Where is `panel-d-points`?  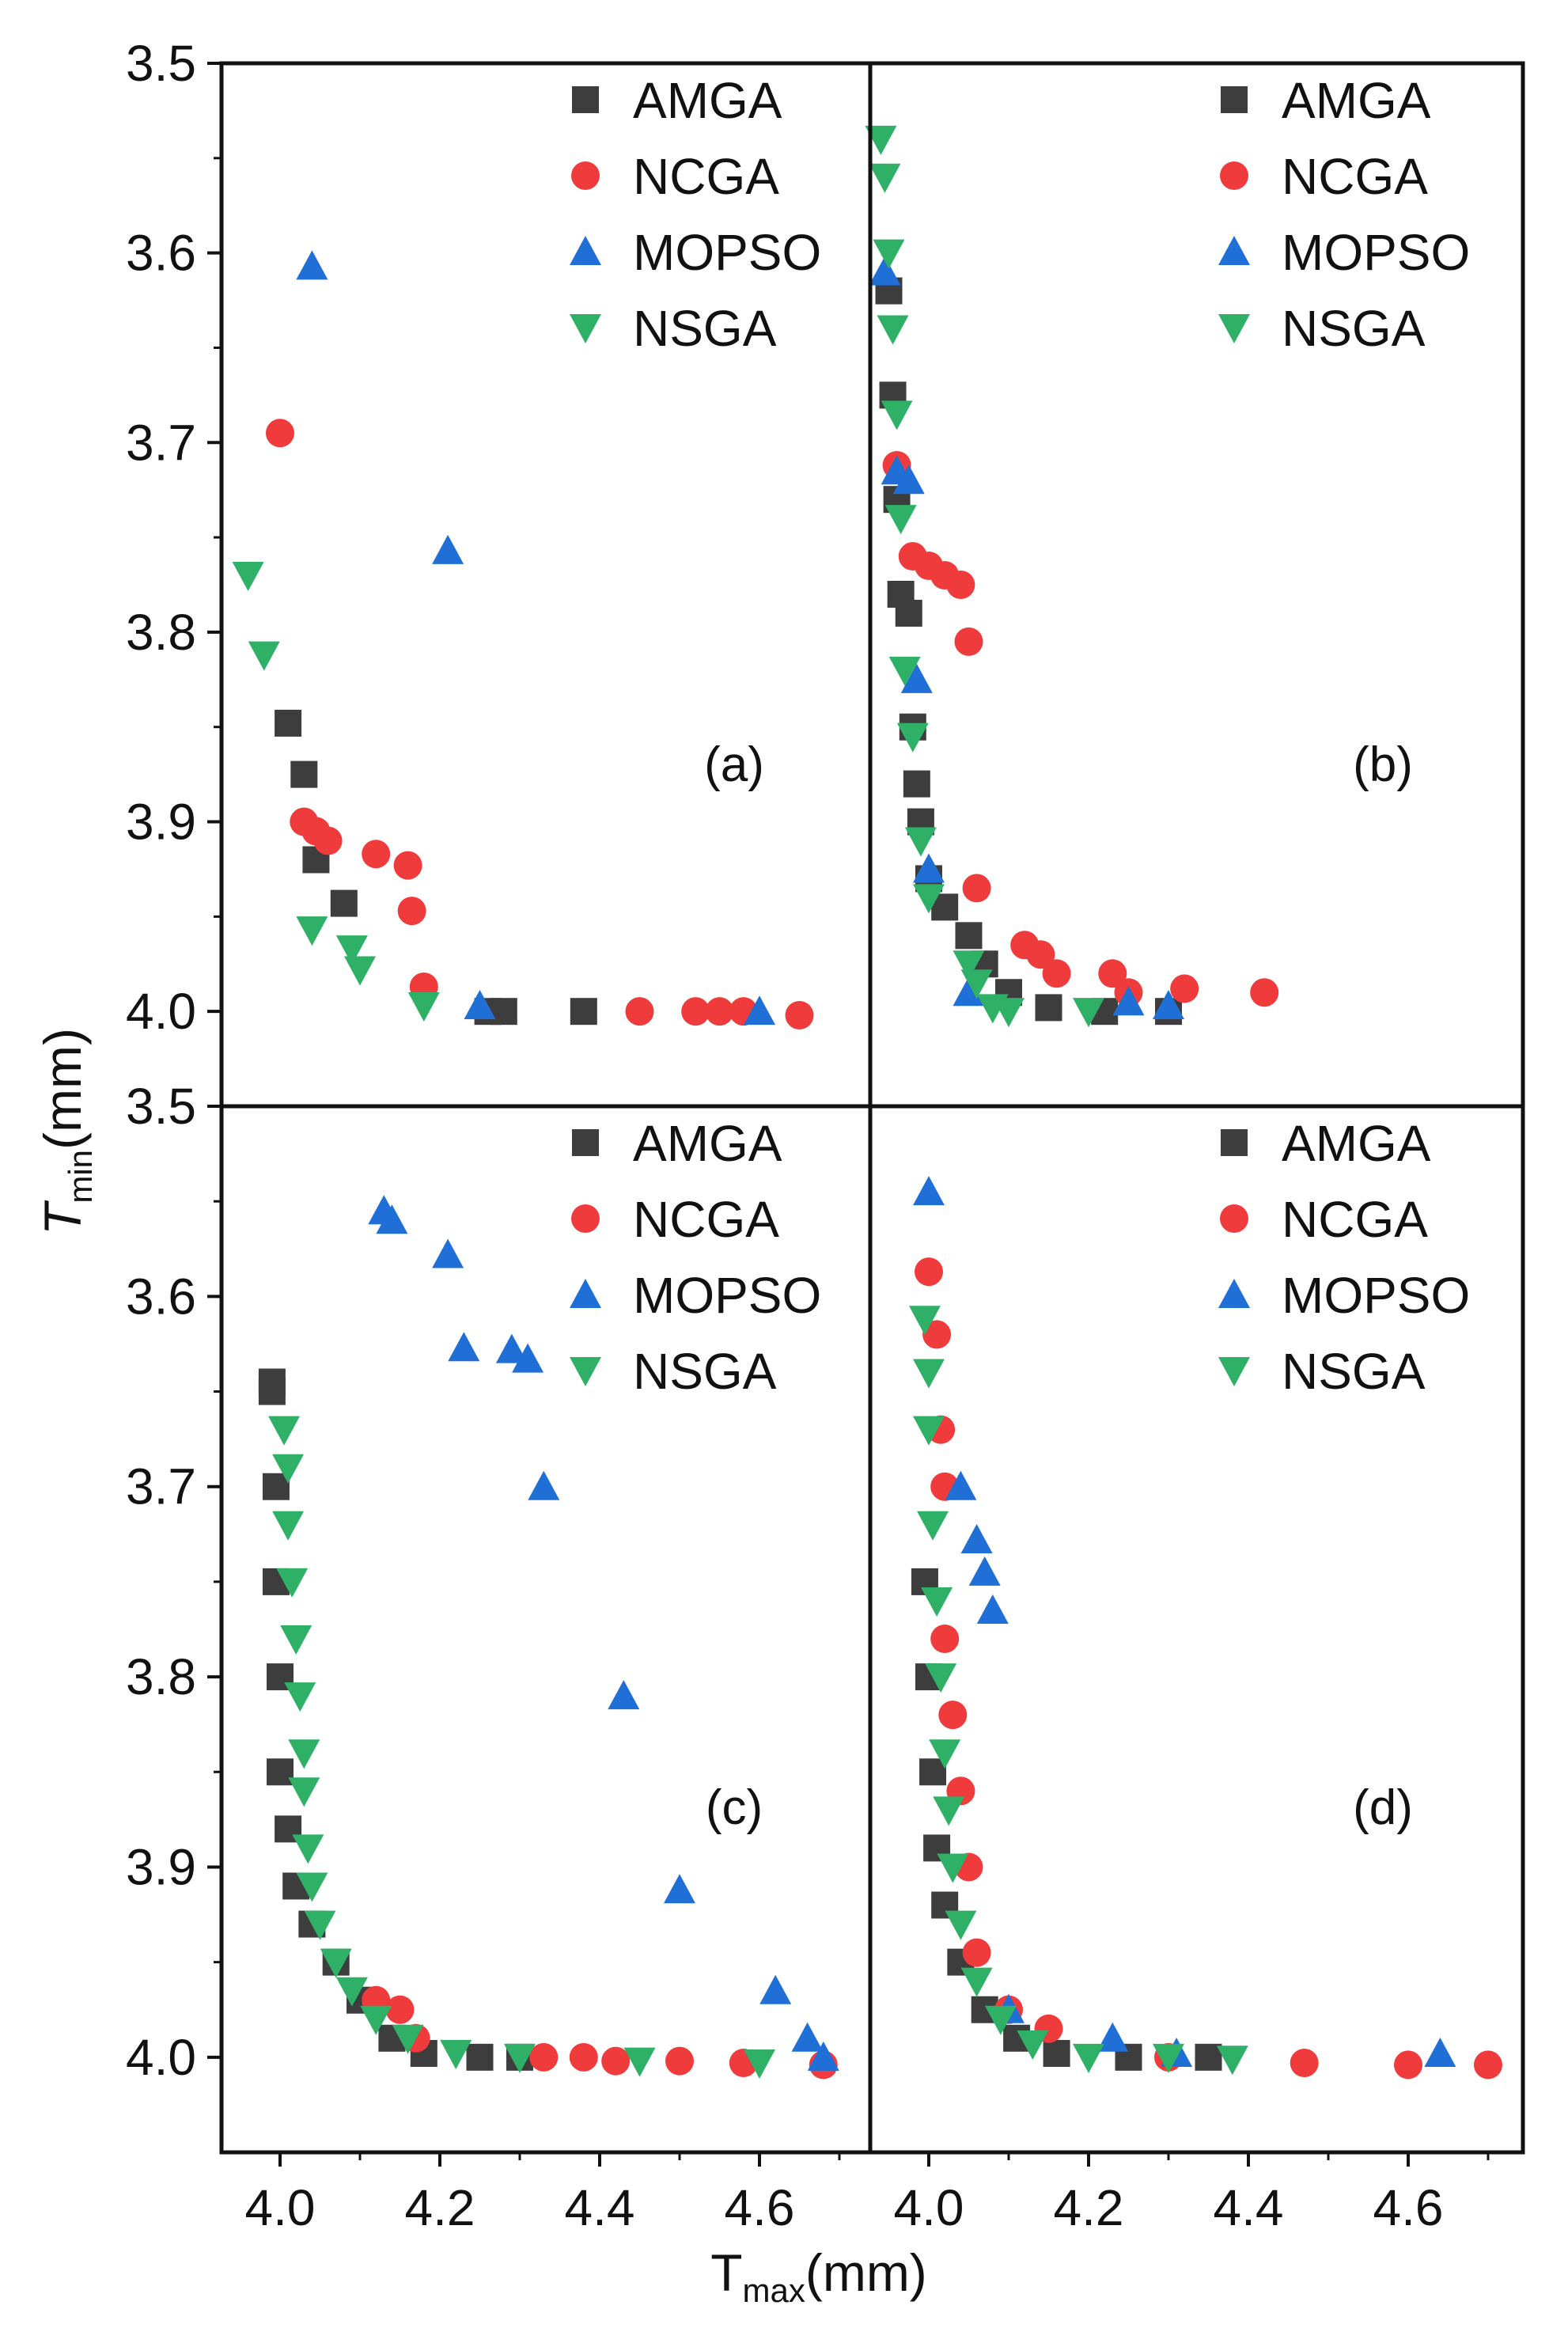 panel-d-points is located at coordinates (1205, 1628).